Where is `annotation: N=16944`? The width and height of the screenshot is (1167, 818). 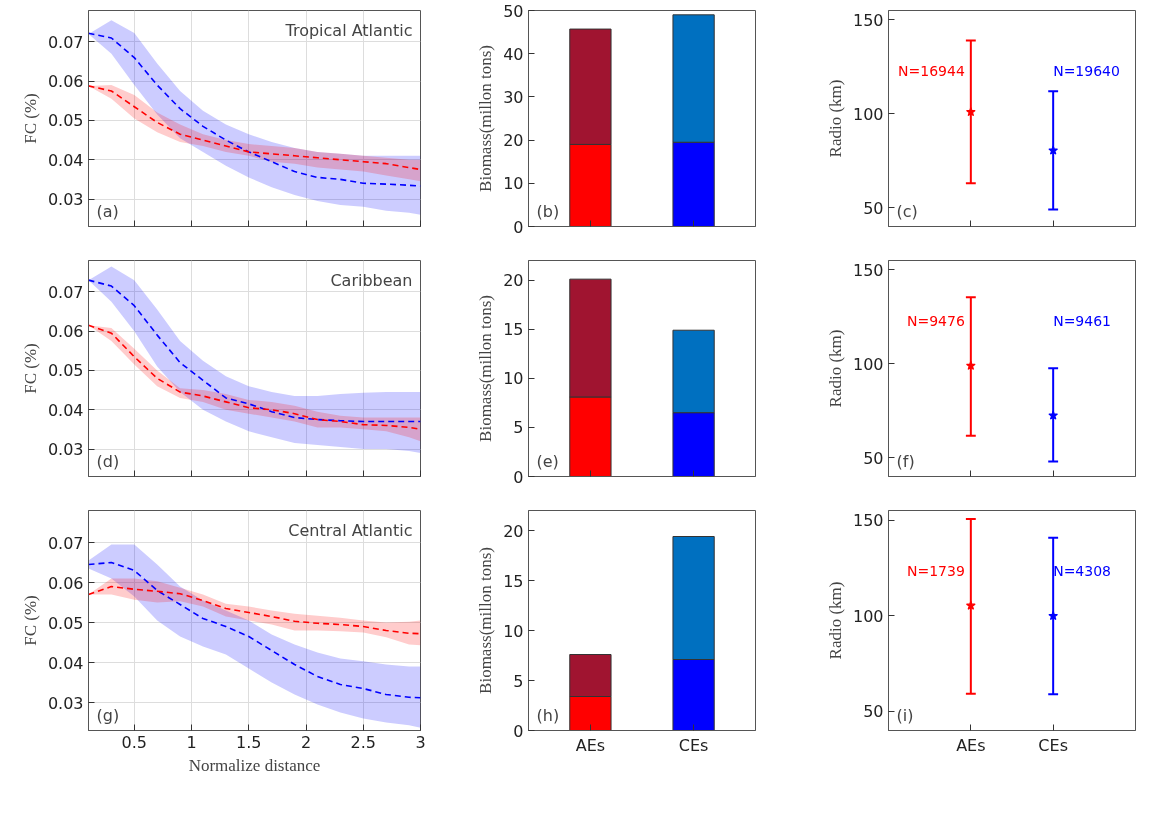 annotation: N=16944 is located at coordinates (931, 70).